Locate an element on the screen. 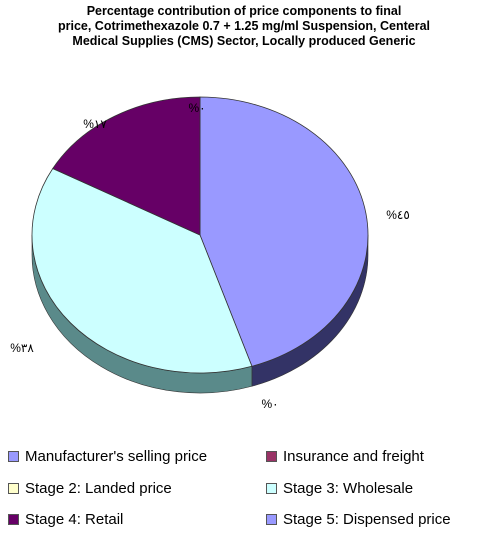 Image resolution: width=488 pixels, height=534 pixels. legend-label-stage-2: Stage 2: Landed price is located at coordinates (98, 488).